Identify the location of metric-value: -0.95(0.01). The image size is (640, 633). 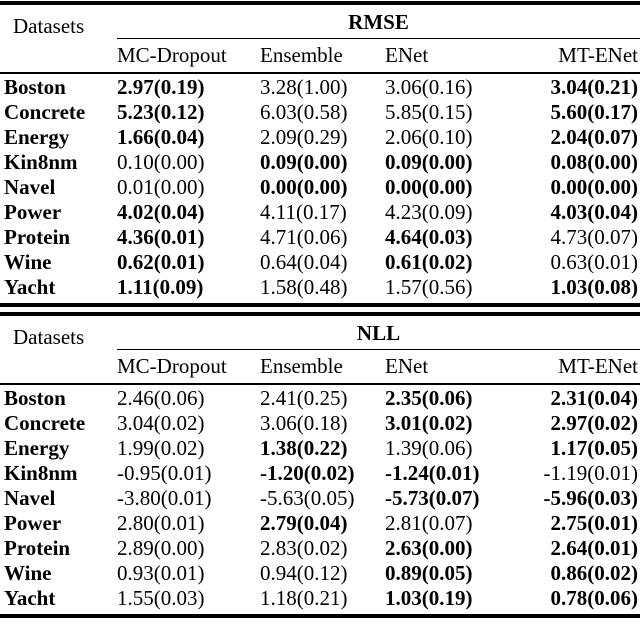
(164, 473).